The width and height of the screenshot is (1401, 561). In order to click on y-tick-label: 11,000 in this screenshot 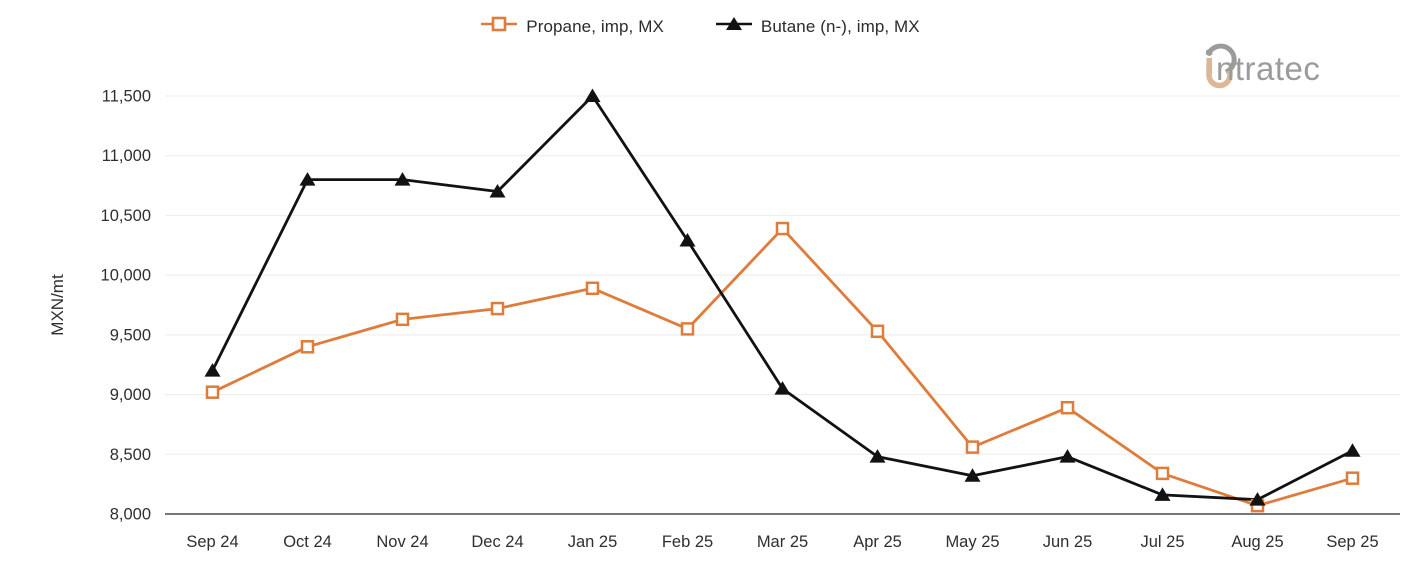, I will do `click(126, 156)`.